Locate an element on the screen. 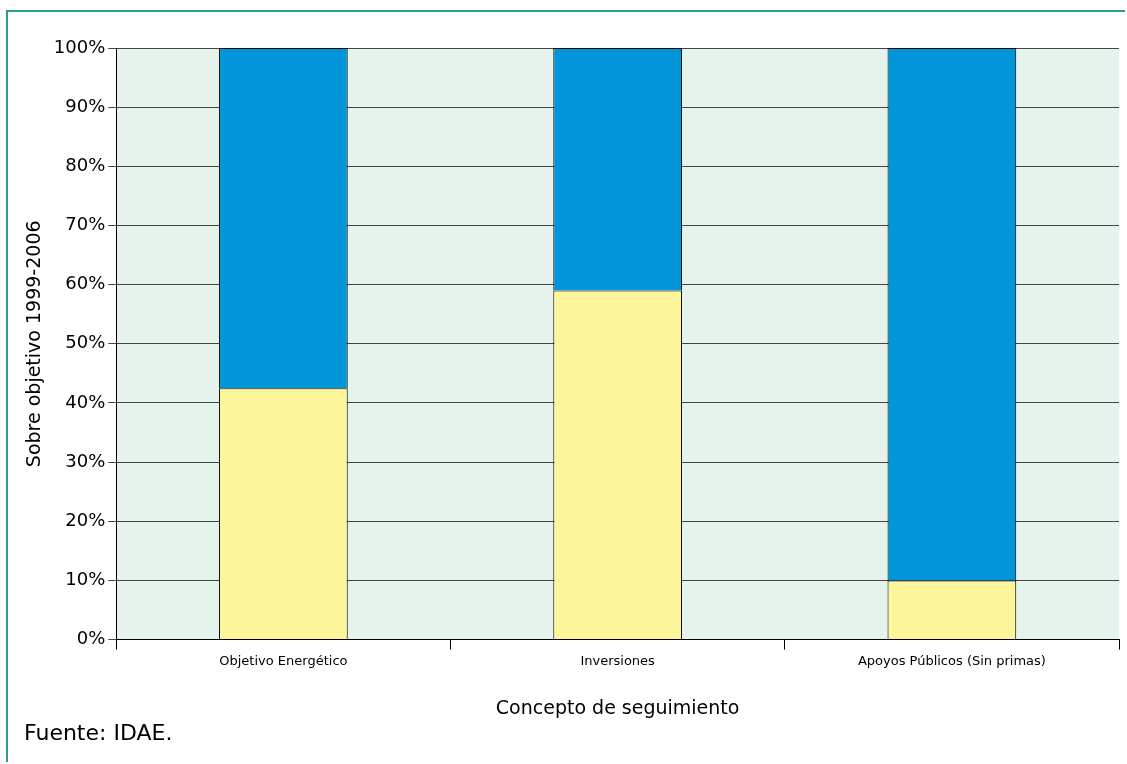 The height and width of the screenshot is (764, 1127). y-axis-title: Sobre objetivo 1999-2006 is located at coordinates (33, 344).